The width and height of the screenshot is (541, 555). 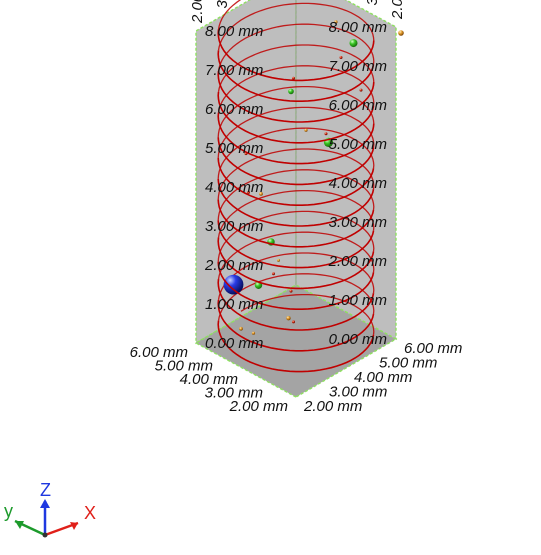 I want to click on z-tick-label-right: 8.00 mm, so click(x=234, y=31).